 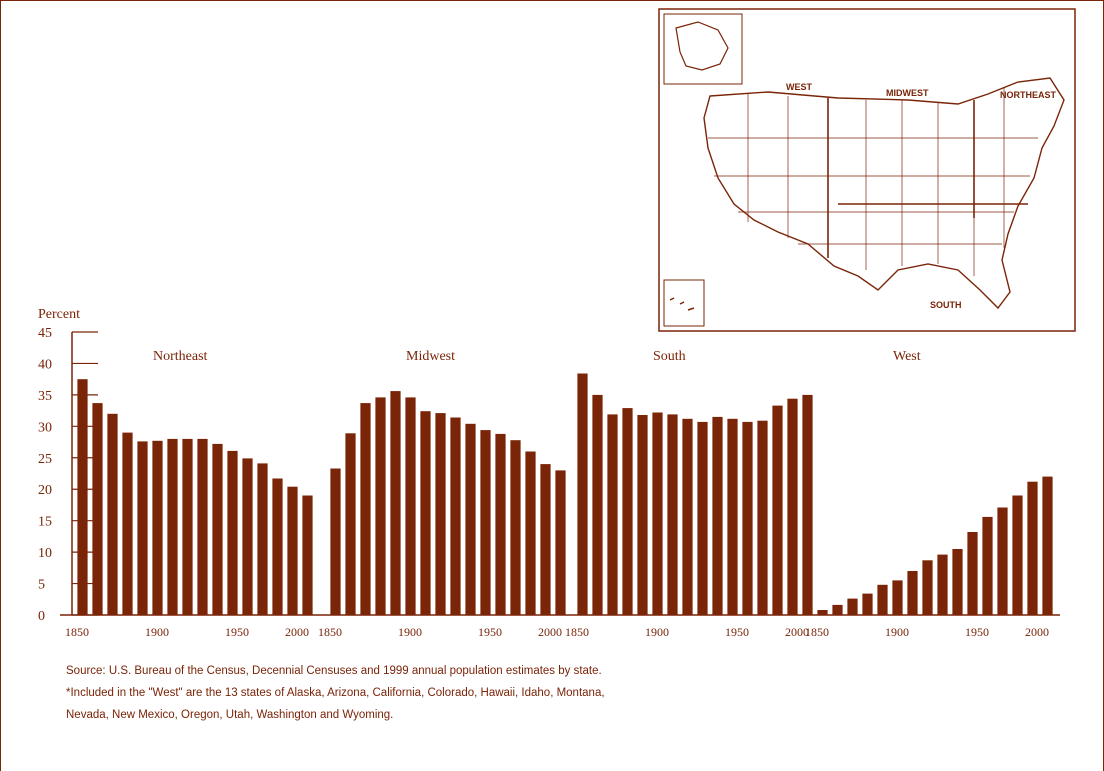 What do you see at coordinates (1002, 561) in the screenshot?
I see `bar-west-1970` at bounding box center [1002, 561].